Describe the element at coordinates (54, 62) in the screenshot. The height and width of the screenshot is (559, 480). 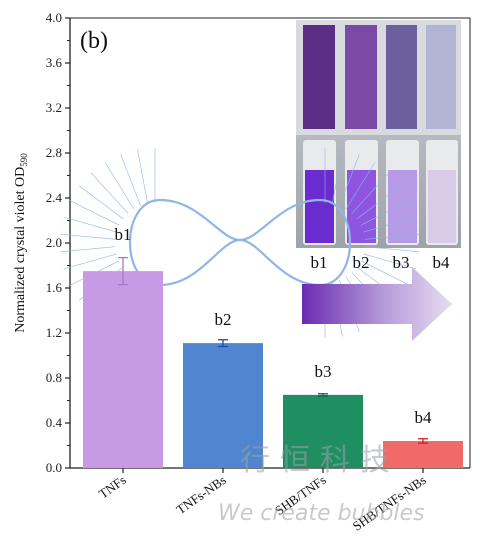
I see `y-tick-label: 3.6` at that location.